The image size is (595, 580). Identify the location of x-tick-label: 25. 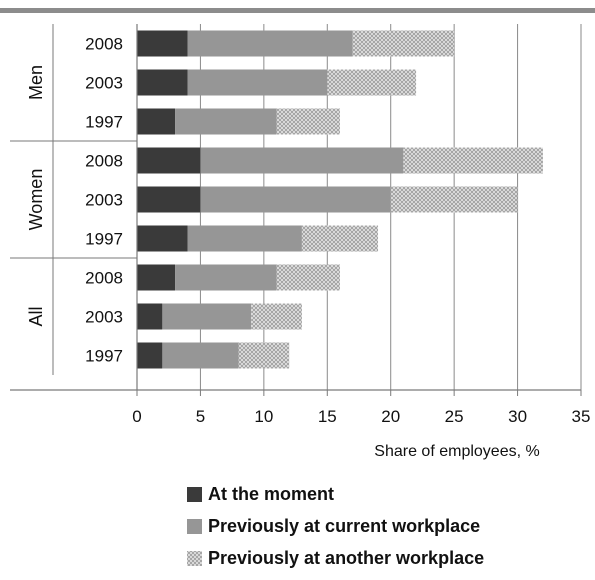
(454, 416).